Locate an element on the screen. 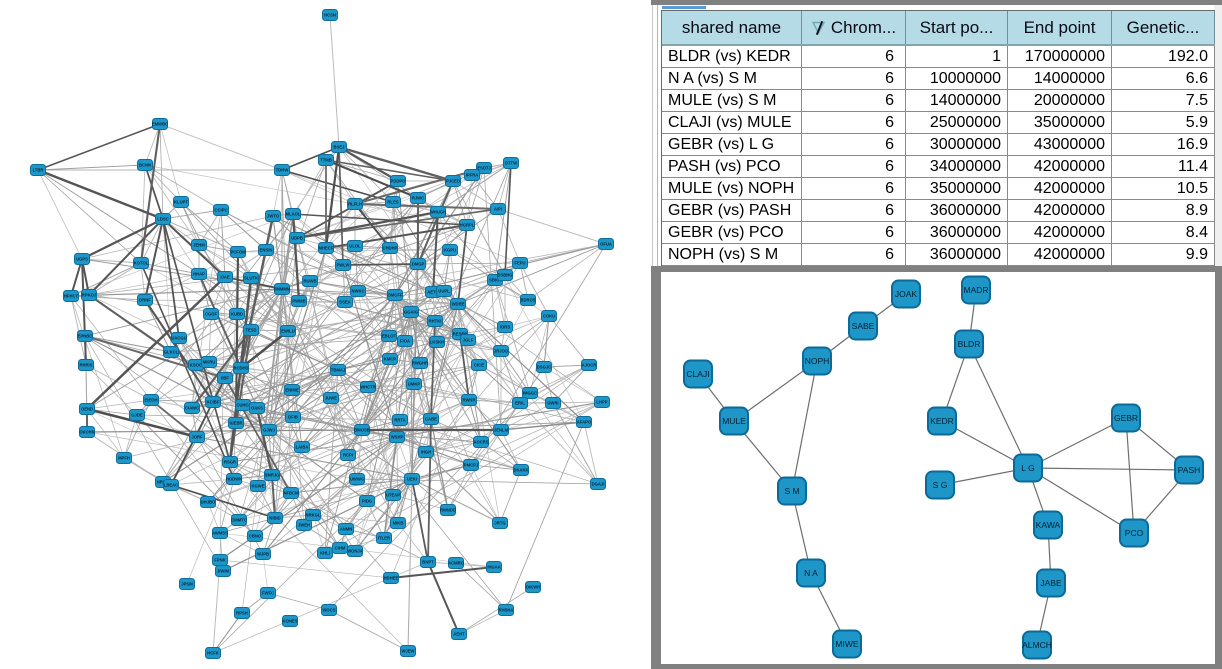 The image size is (1222, 669). svg-text: DSBHG is located at coordinates (504, 275).